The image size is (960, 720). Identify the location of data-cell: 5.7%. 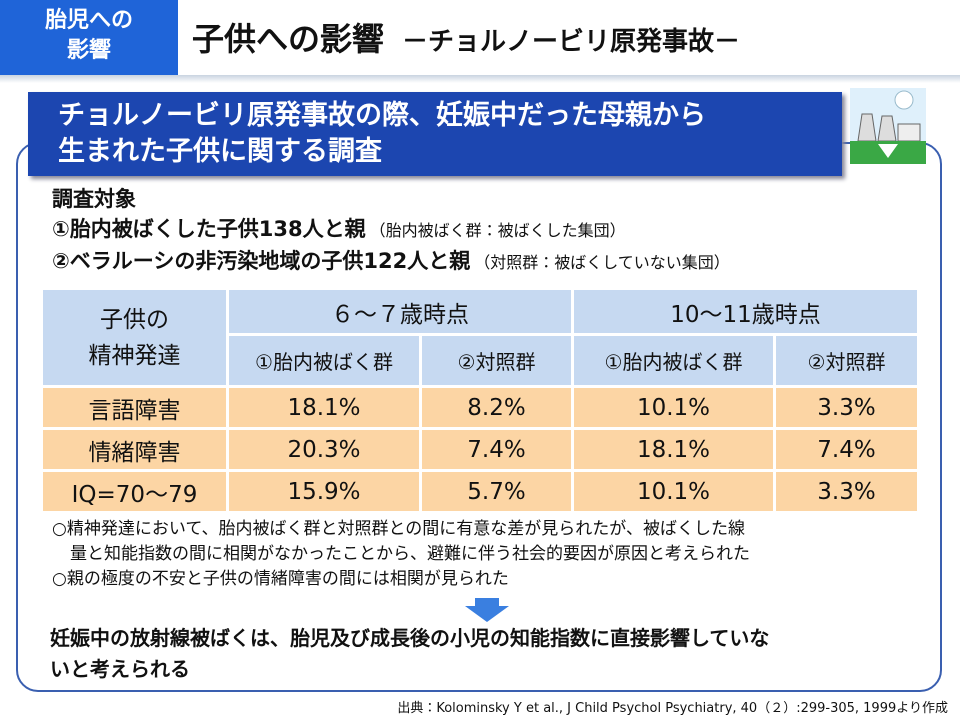
(496, 491).